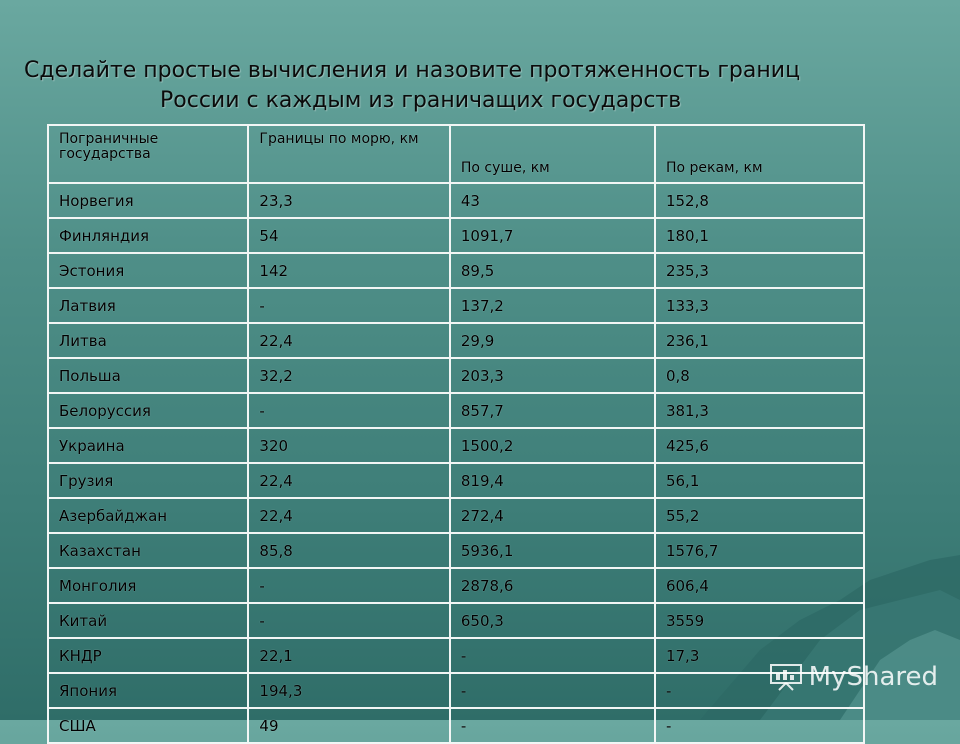 The width and height of the screenshot is (960, 744). Describe the element at coordinates (759, 305) in the screenshot. I see `rivers-cell: 133,3` at that location.